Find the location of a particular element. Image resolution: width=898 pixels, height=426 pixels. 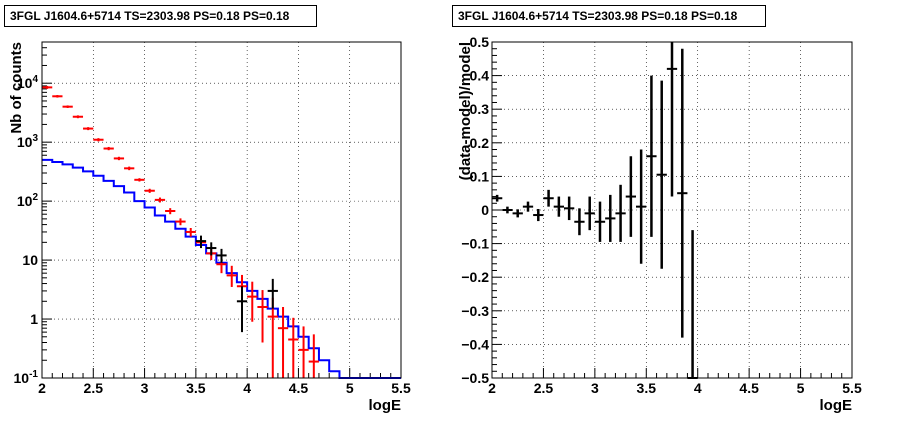

left-x-tick-label: 2 is located at coordinates (42, 388).